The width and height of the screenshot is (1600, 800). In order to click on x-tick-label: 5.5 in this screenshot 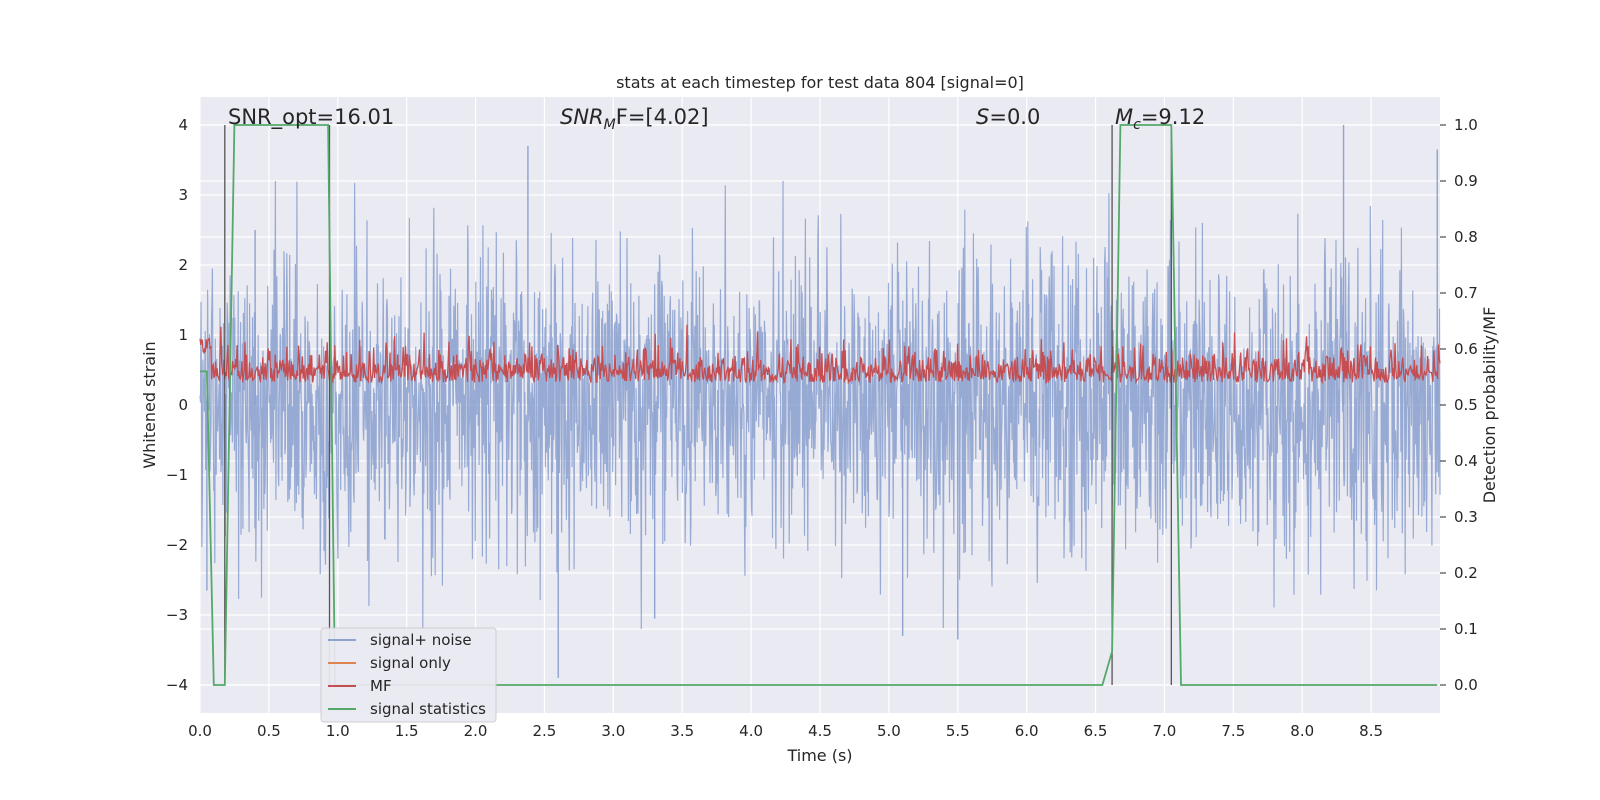, I will do `click(958, 731)`.